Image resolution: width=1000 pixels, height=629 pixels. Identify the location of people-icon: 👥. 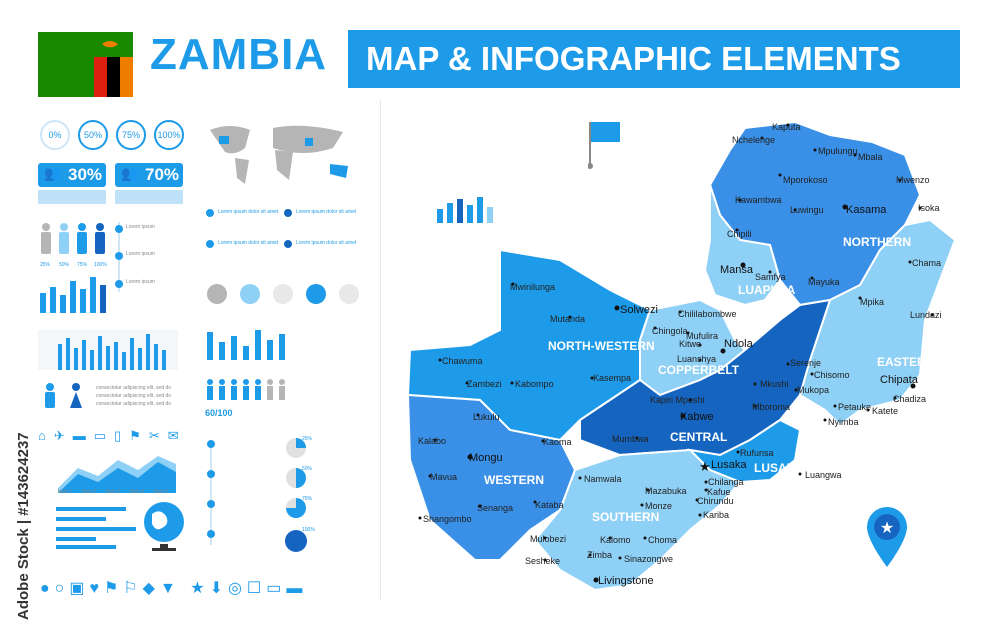
(130, 173).